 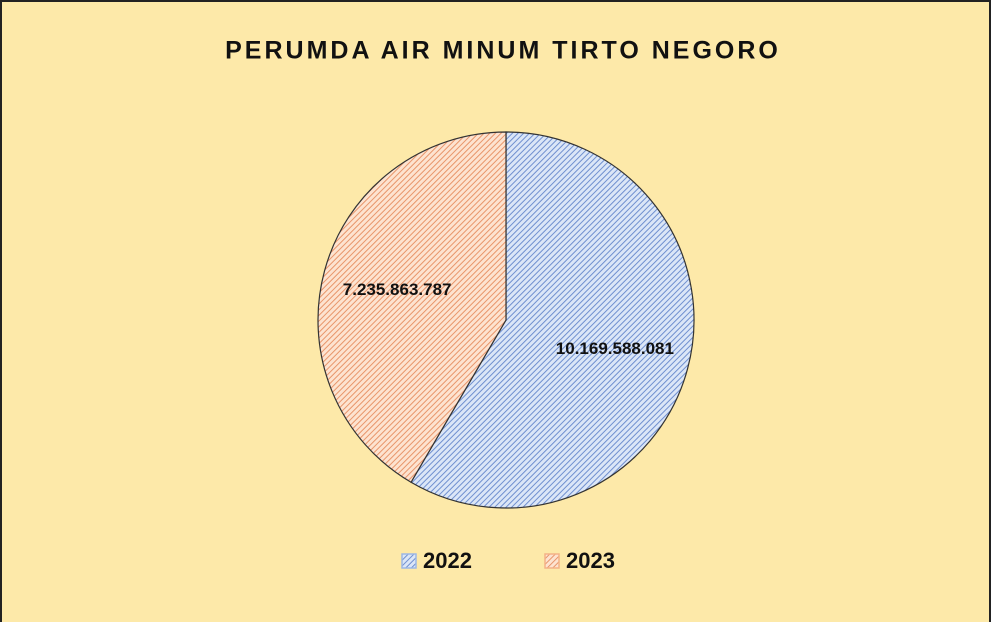 I want to click on legend-label: 2022, so click(x=447, y=560).